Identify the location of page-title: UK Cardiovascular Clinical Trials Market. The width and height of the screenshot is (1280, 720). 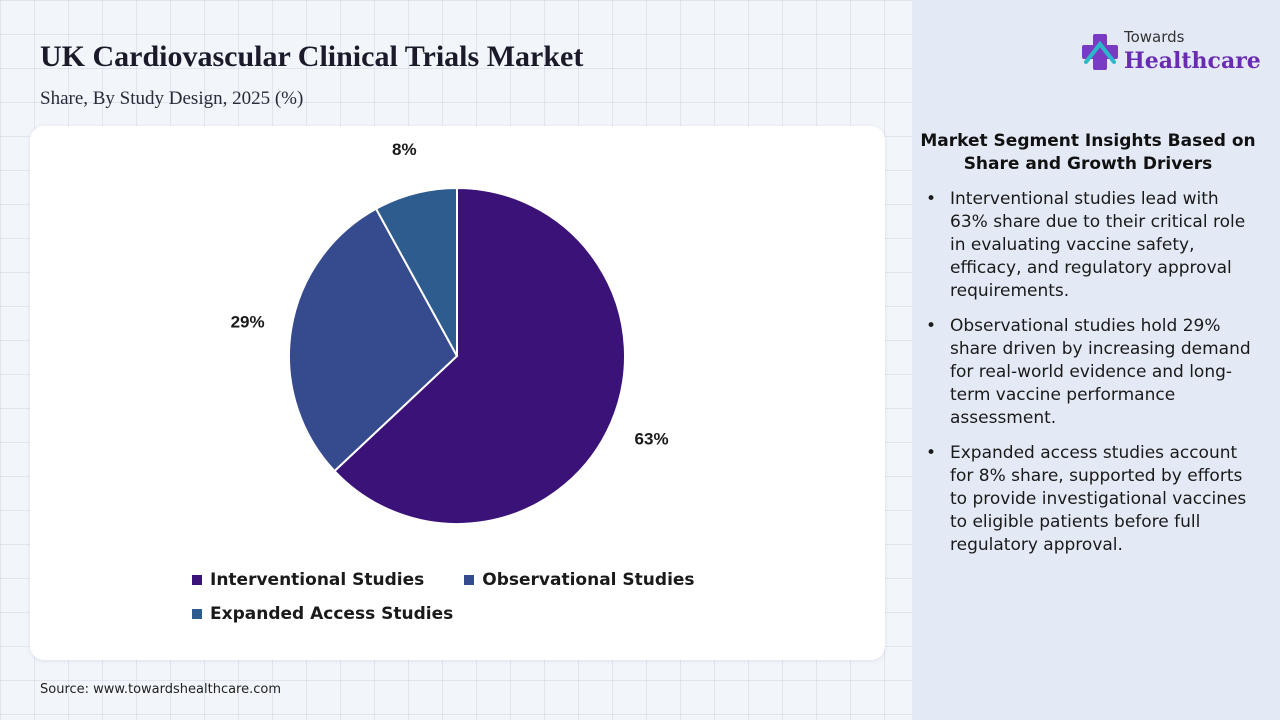
(312, 56).